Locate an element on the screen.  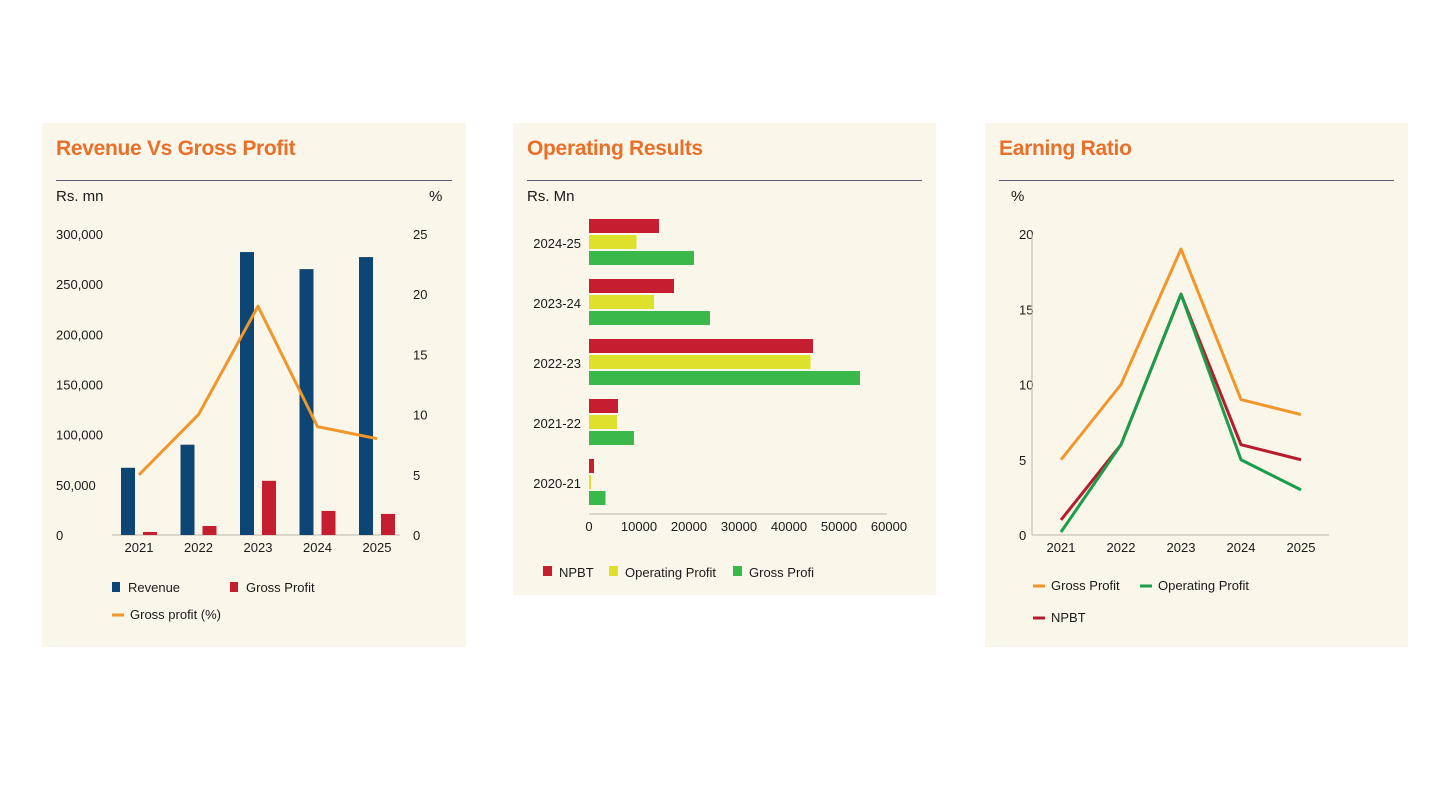
right-y-tick-label: 15 is located at coordinates (420, 354).